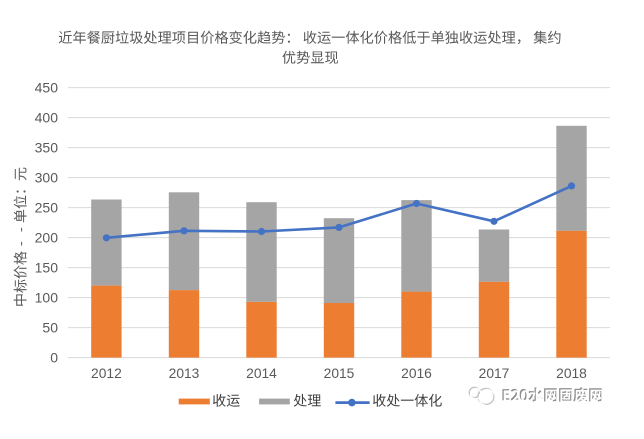  I want to click on svg-text: 50, so click(50, 328).